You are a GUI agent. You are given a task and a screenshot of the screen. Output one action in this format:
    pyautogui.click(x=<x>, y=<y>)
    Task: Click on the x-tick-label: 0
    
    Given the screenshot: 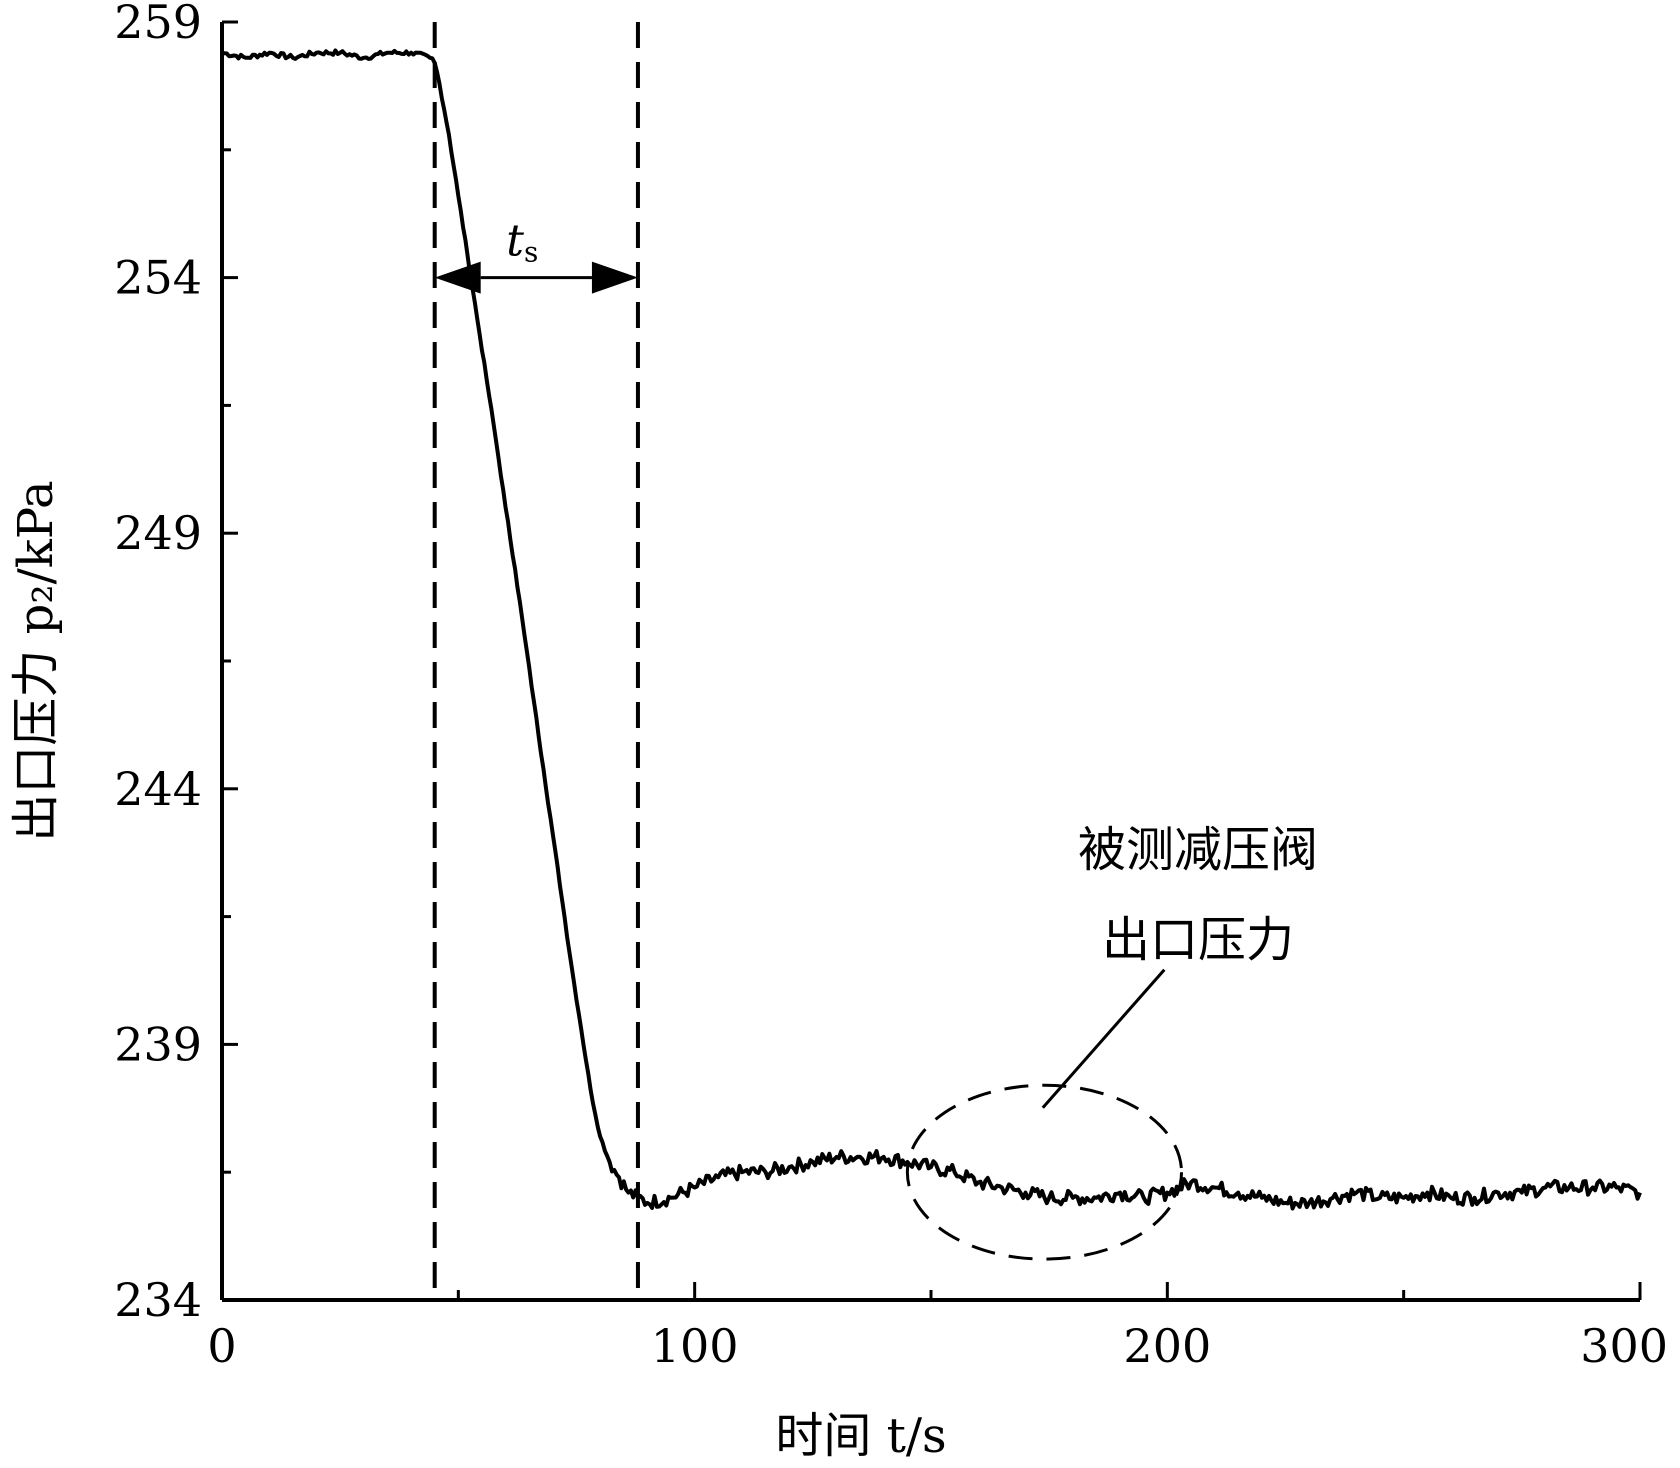 What is the action you would take?
    pyautogui.click(x=221, y=1346)
    